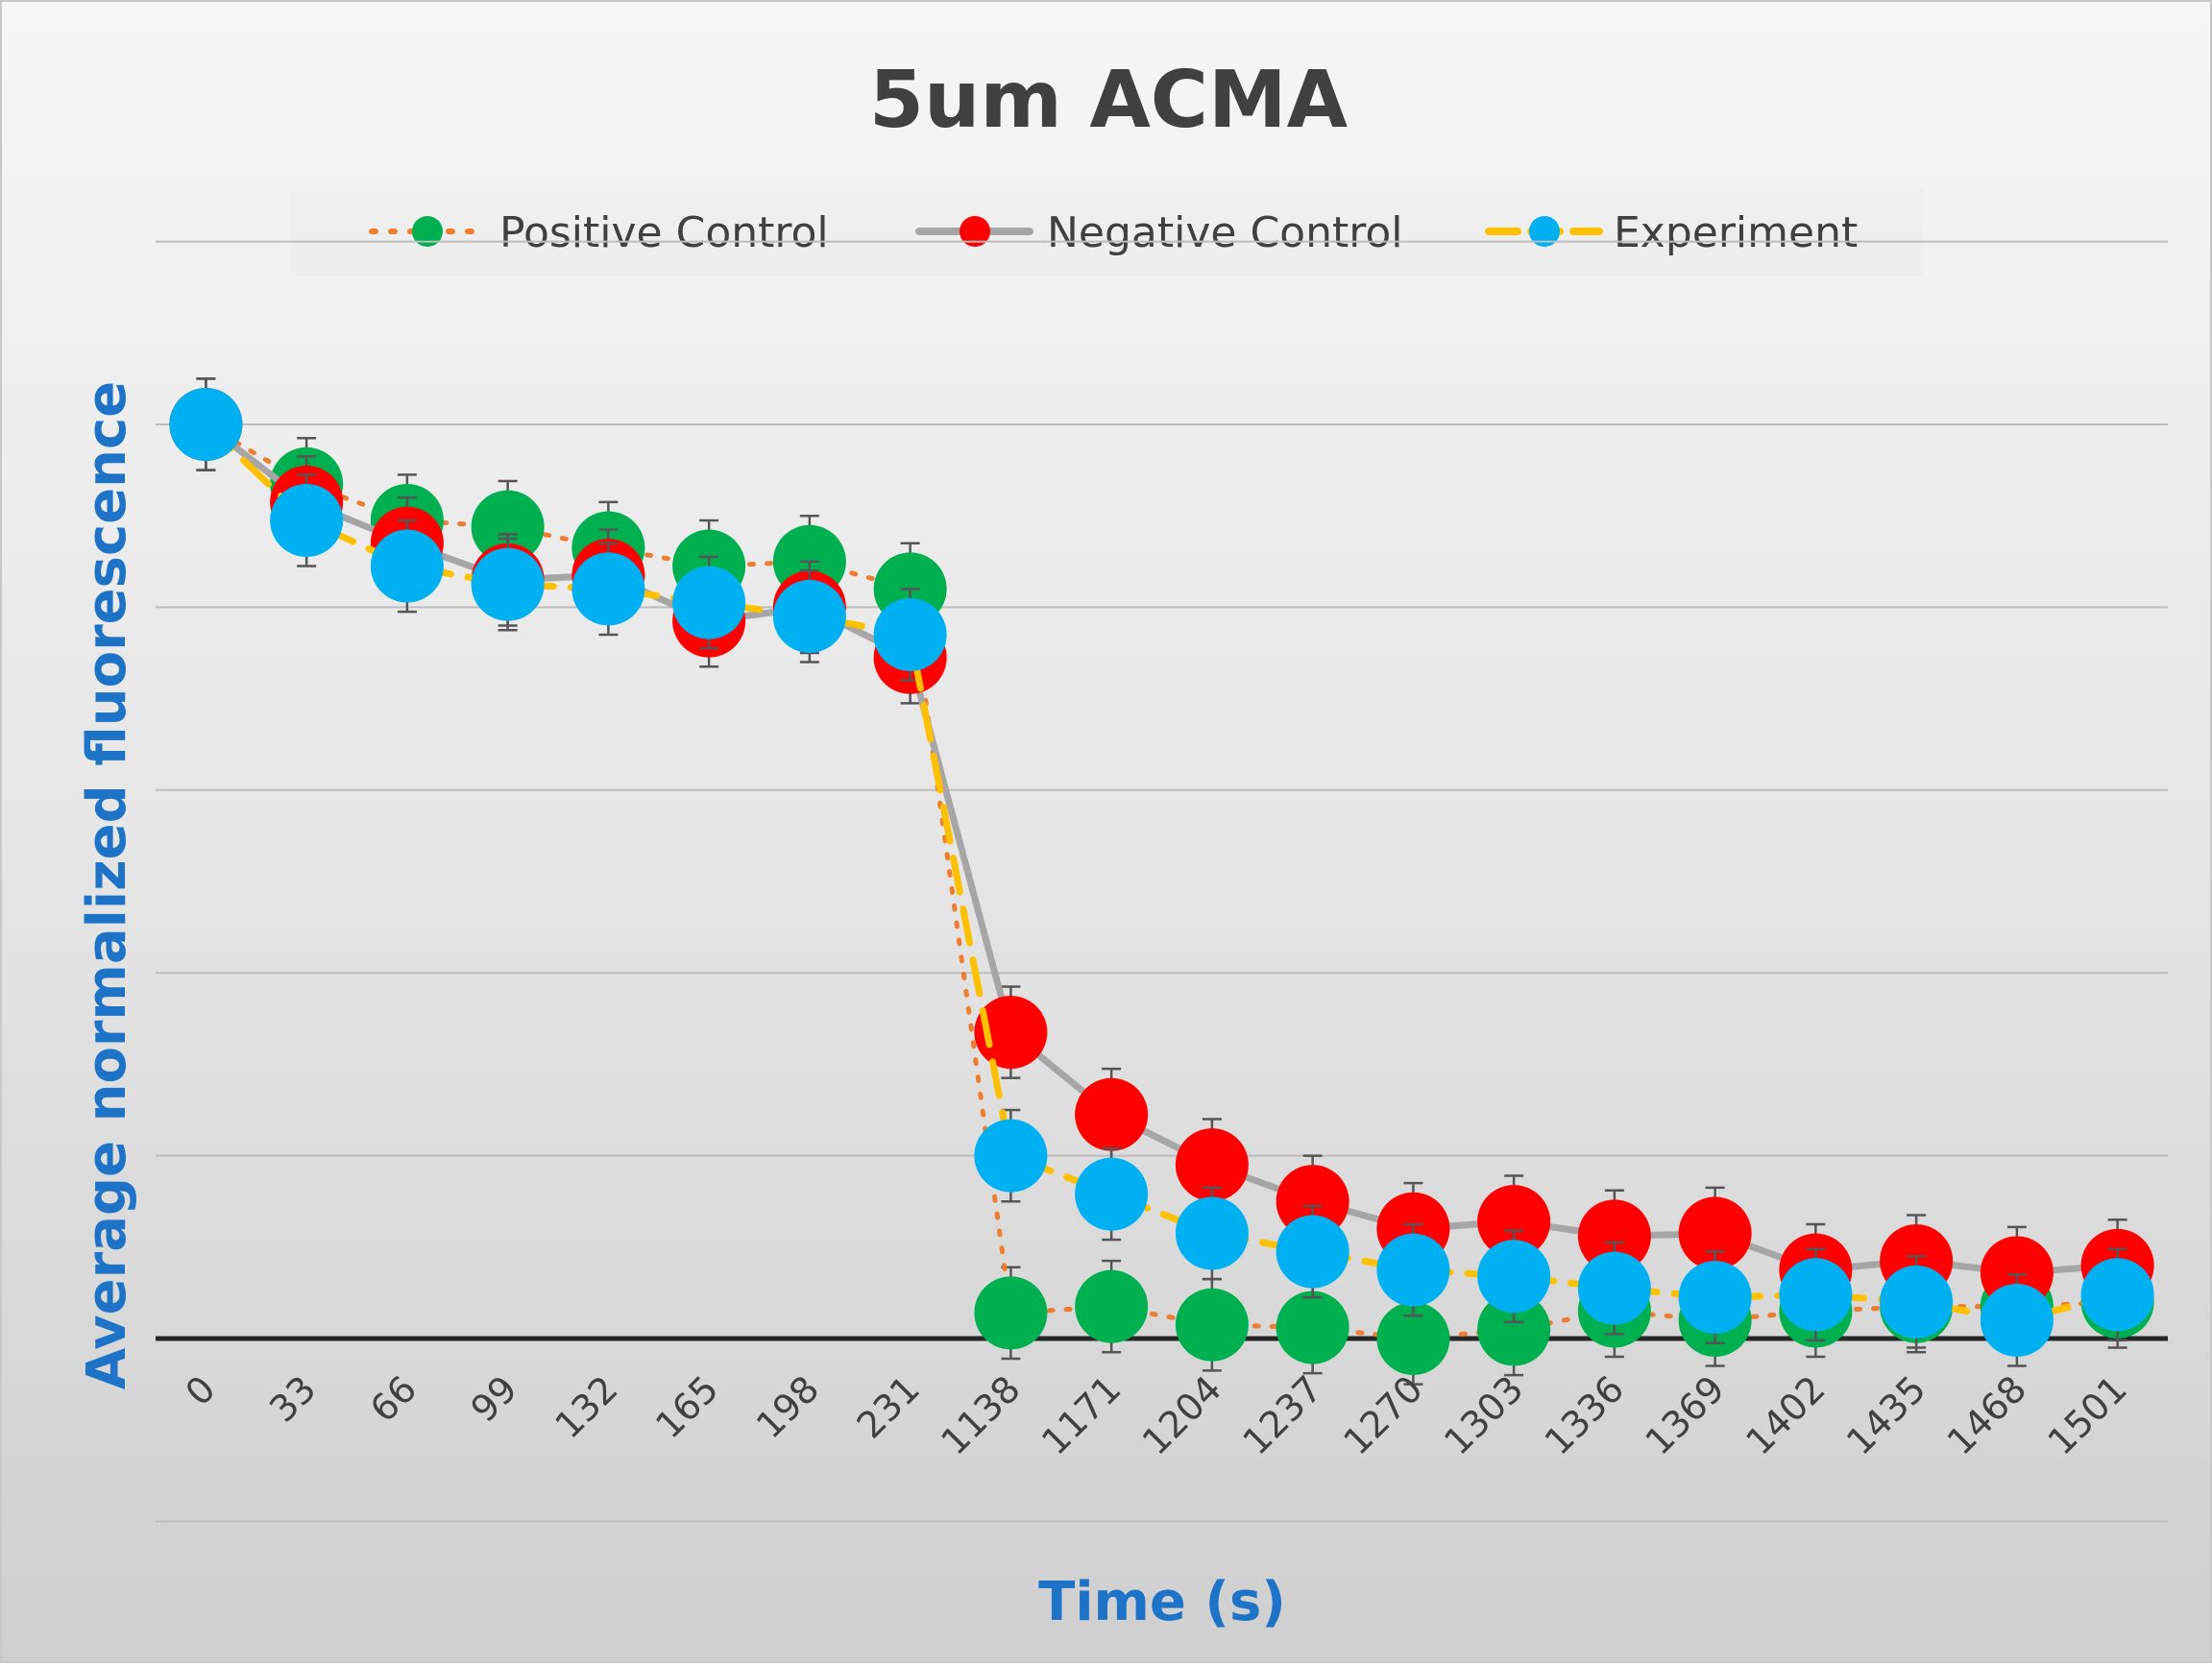 The image size is (2212, 1665). I want to click on x-tick-label: 1336, so click(1585, 1415).